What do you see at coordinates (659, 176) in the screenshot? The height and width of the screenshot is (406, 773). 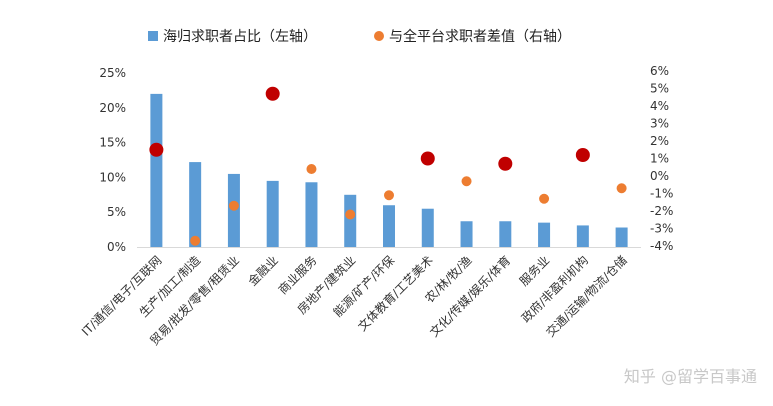 I see `right-axis-tick-label: 0%` at bounding box center [659, 176].